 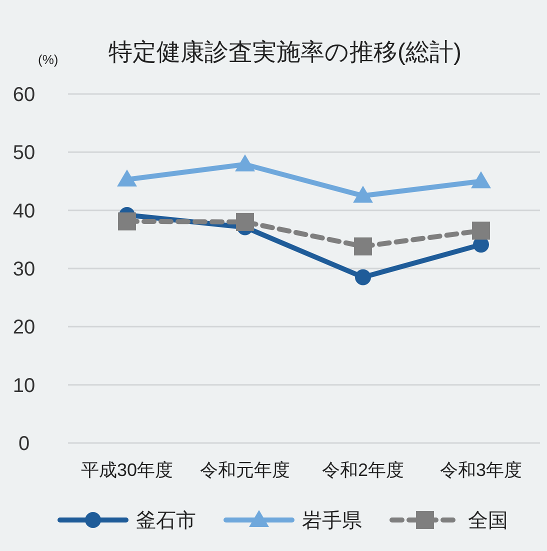 I want to click on x-tick-label: 令和元年度, so click(x=245, y=470).